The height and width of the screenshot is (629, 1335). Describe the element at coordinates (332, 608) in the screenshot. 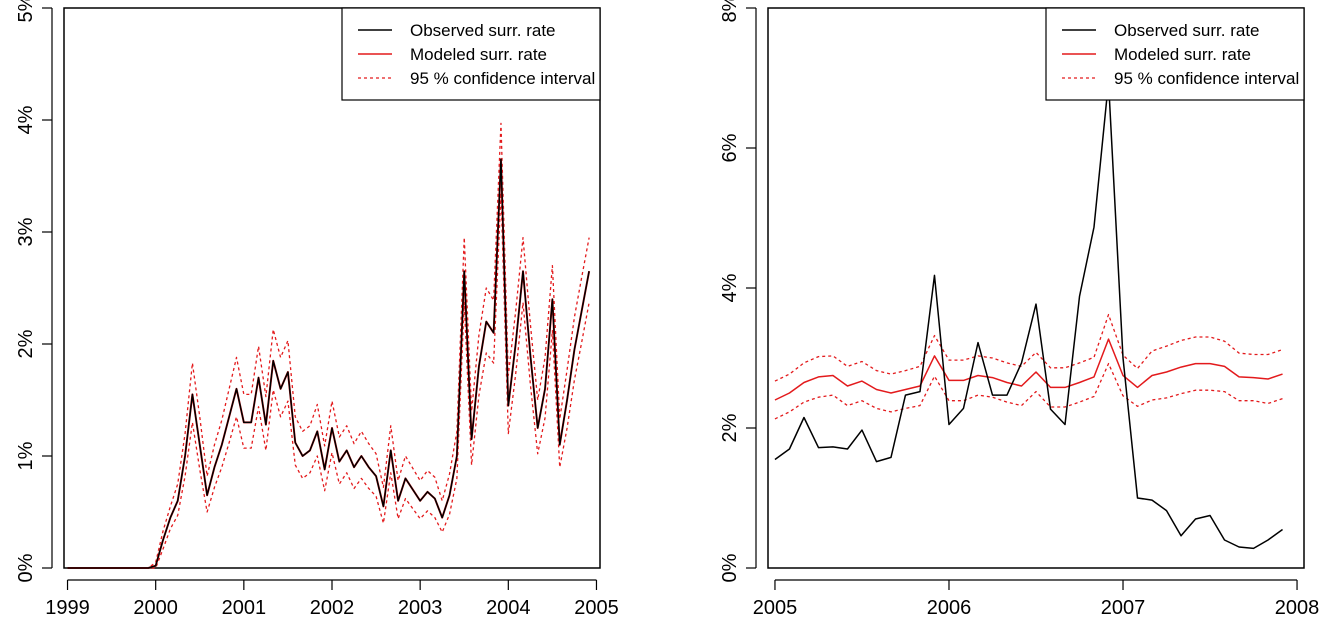

I see `x-tick-label: 2002` at that location.